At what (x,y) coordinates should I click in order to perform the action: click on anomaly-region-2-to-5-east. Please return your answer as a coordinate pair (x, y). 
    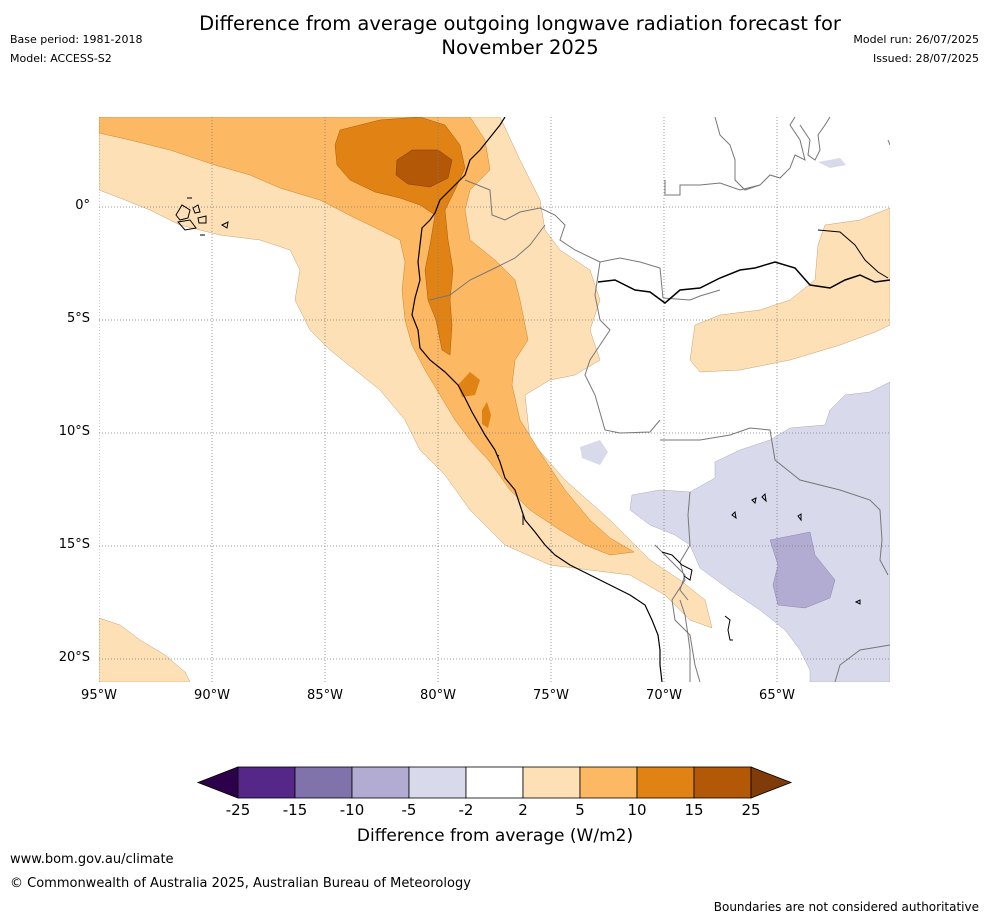
    Looking at the image, I should click on (789, 290).